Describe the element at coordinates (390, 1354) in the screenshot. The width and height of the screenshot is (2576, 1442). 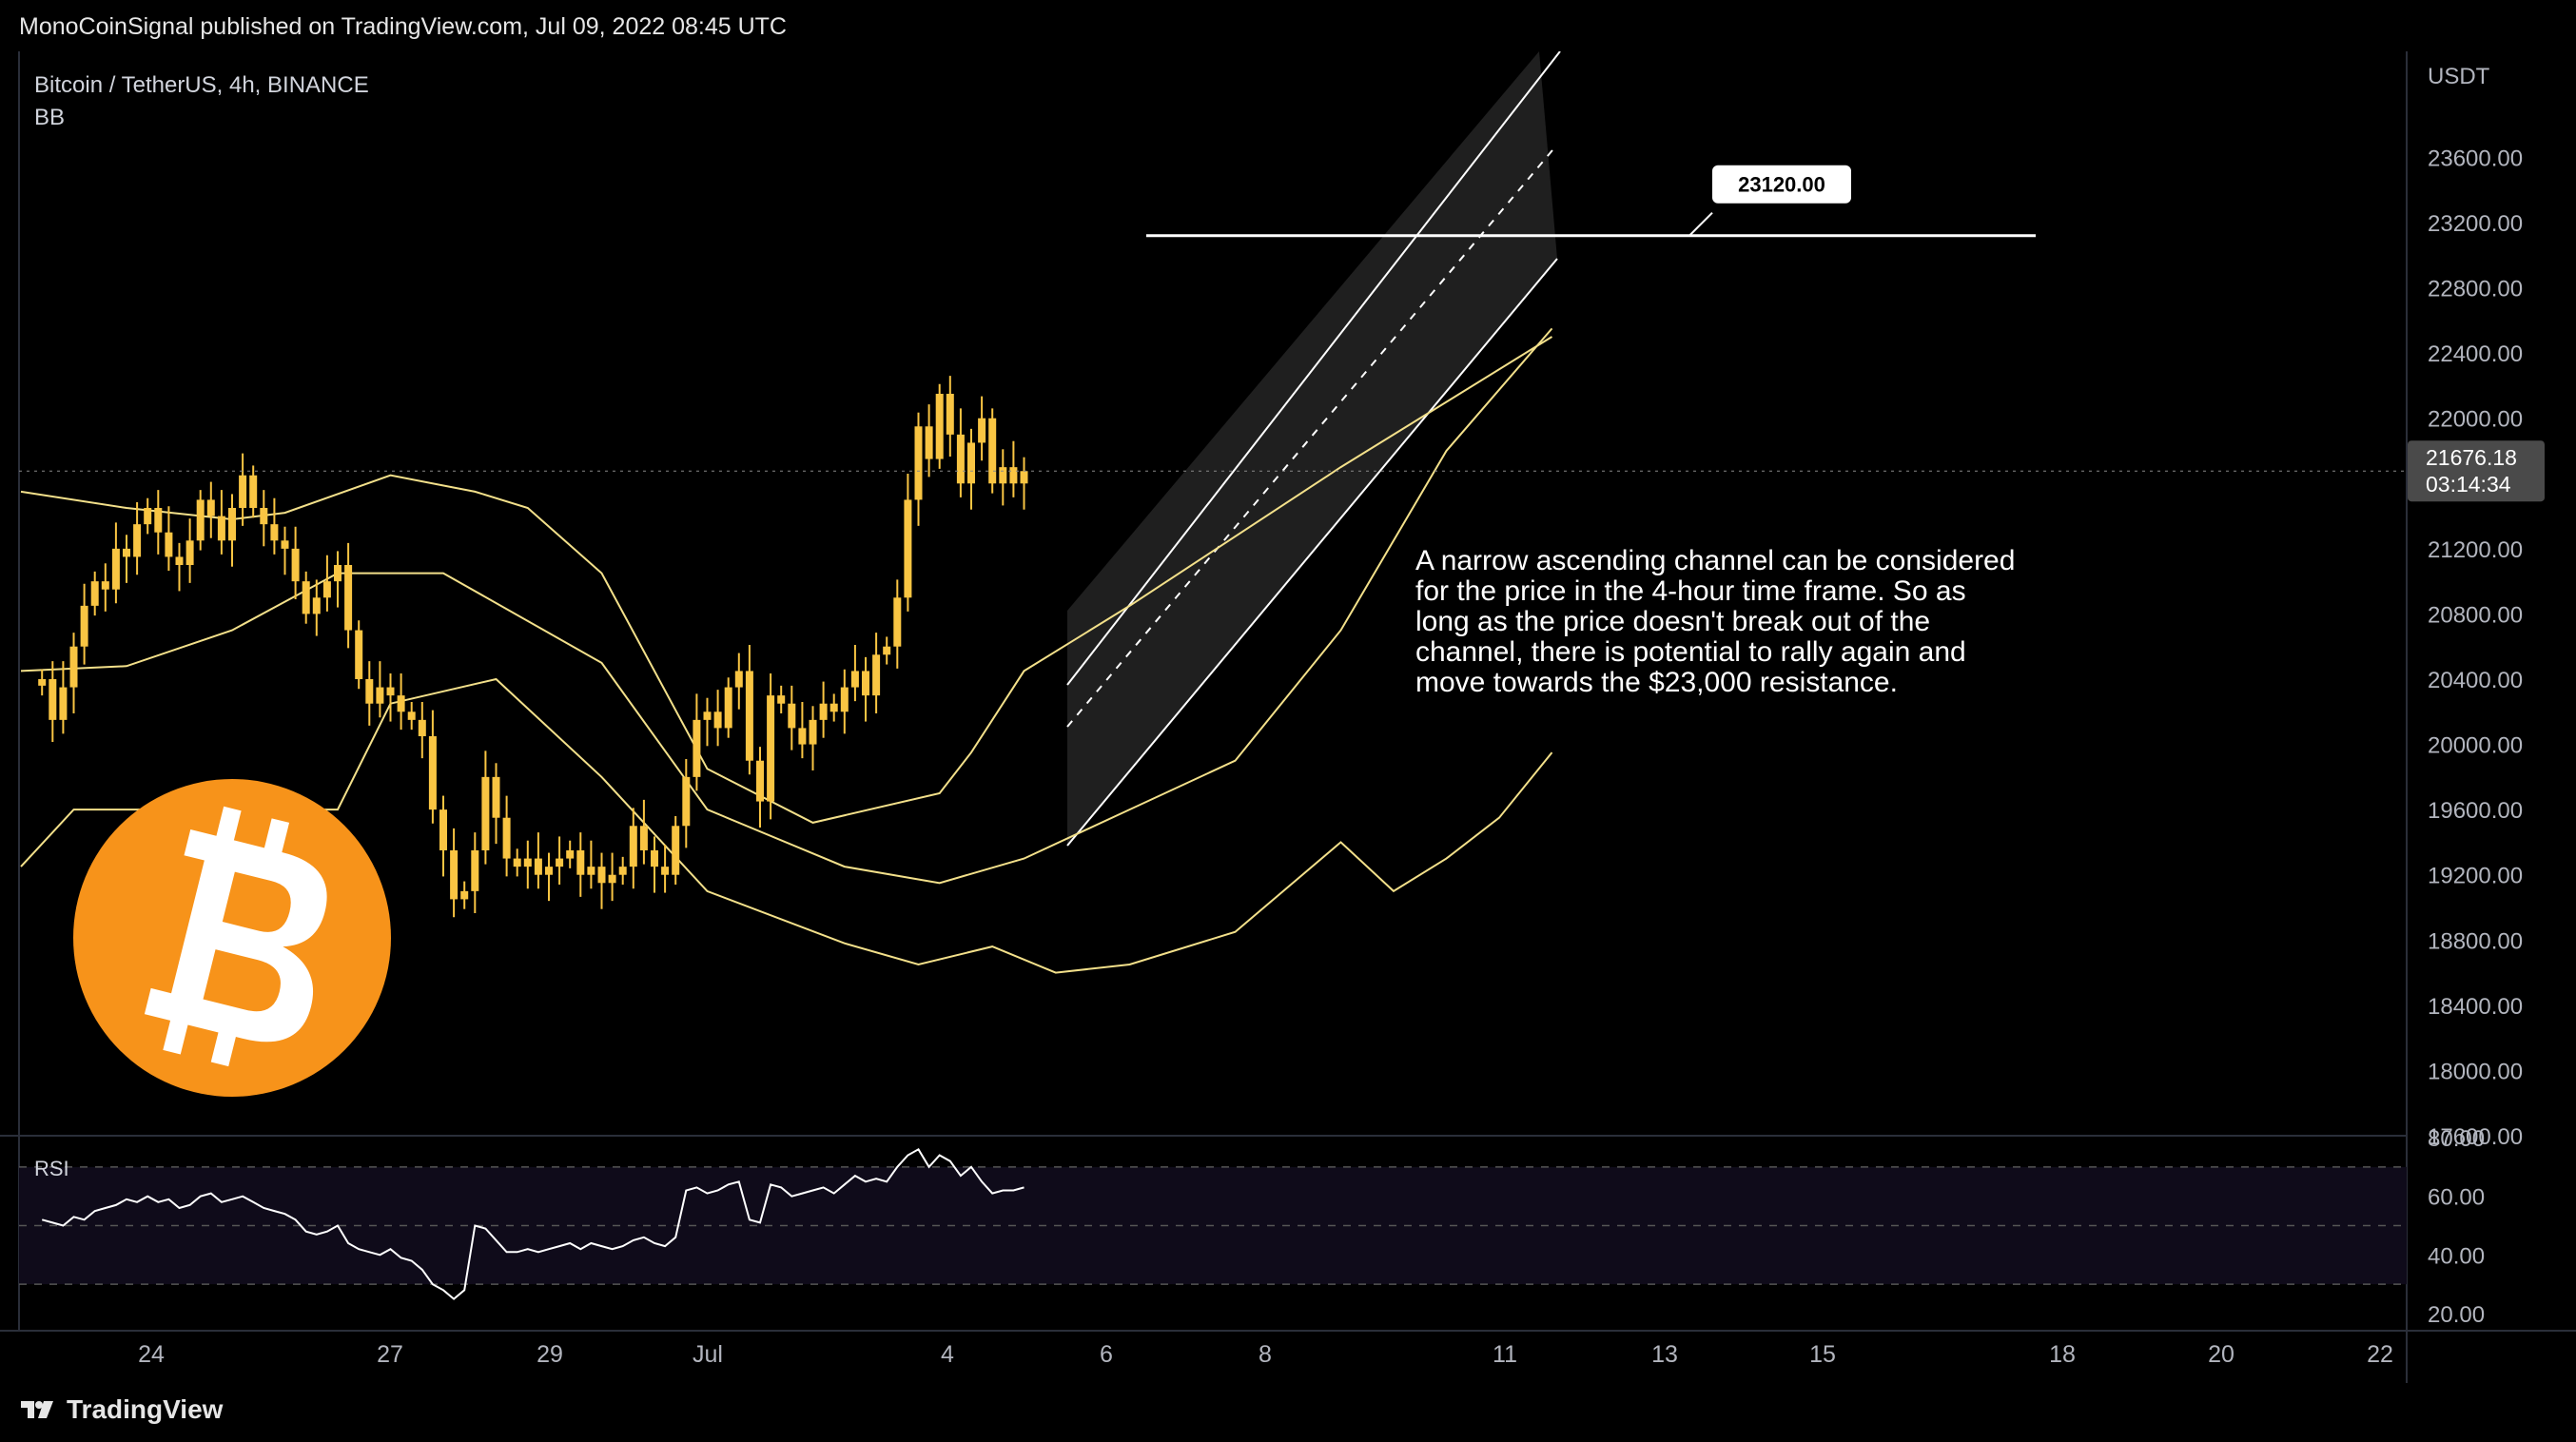
I see `time-tick: 27` at that location.